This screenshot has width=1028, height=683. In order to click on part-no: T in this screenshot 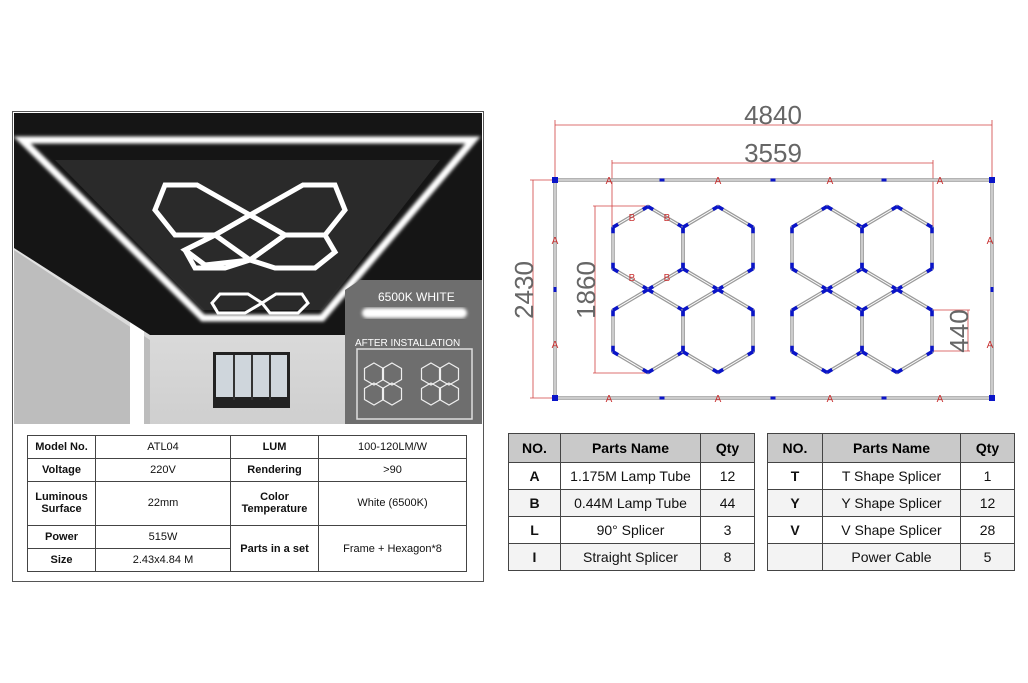, I will do `click(795, 476)`.